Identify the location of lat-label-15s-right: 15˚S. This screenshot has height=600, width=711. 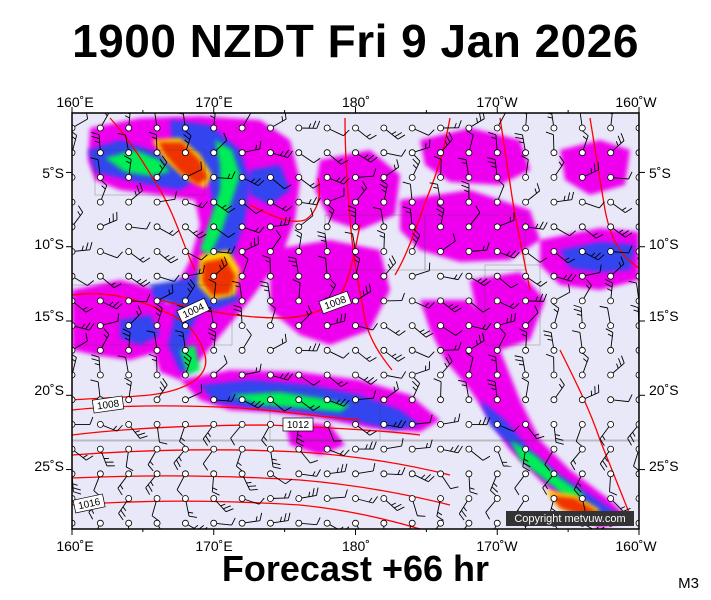
(664, 316).